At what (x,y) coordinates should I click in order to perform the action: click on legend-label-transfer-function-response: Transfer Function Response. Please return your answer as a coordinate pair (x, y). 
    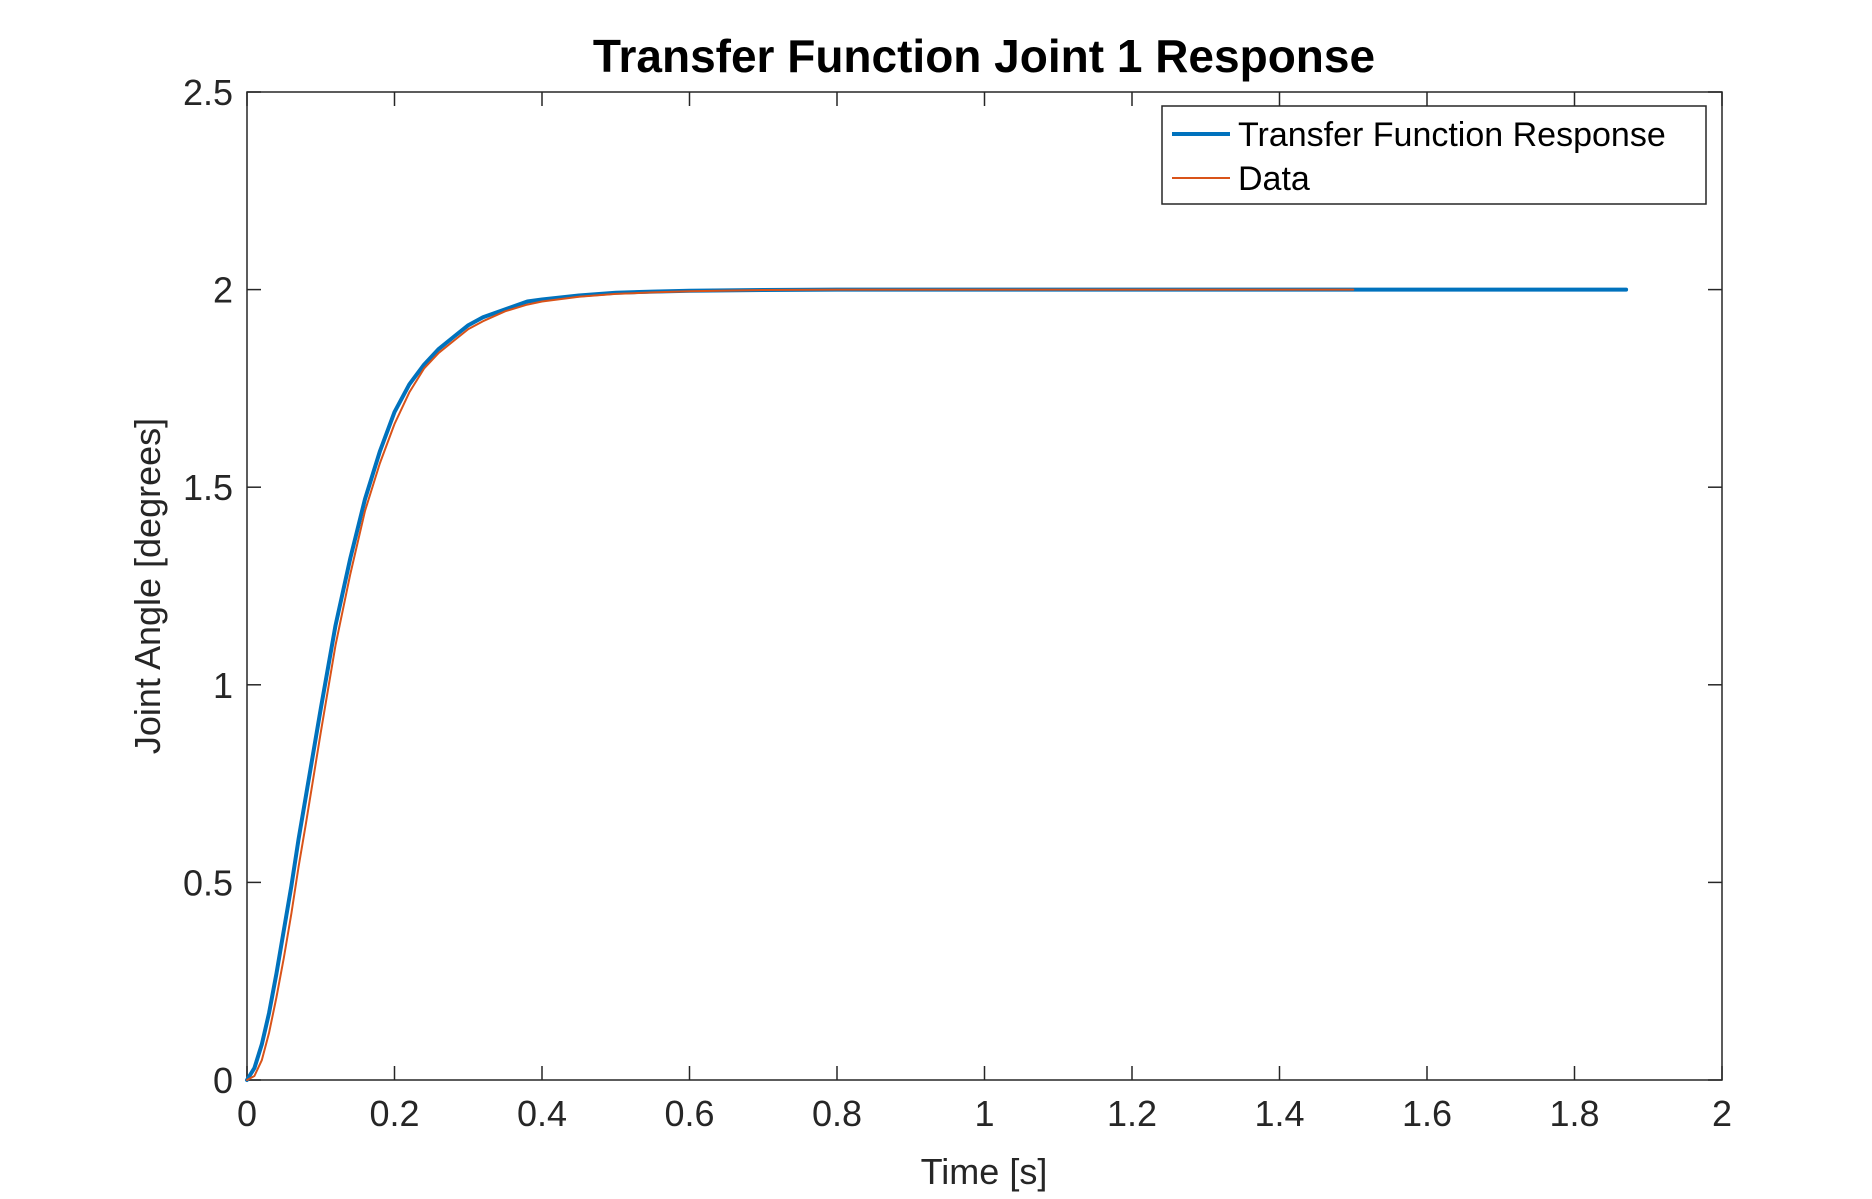
    Looking at the image, I should click on (1452, 135).